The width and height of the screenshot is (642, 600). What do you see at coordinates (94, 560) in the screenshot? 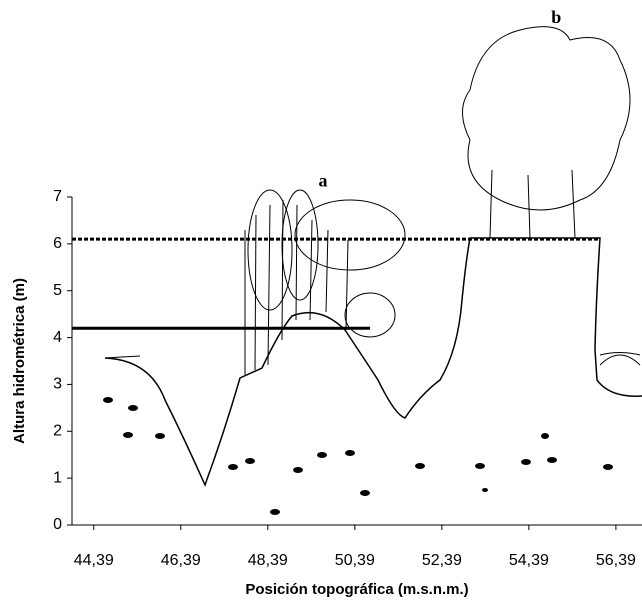
I see `x-tick-label: 44,39` at bounding box center [94, 560].